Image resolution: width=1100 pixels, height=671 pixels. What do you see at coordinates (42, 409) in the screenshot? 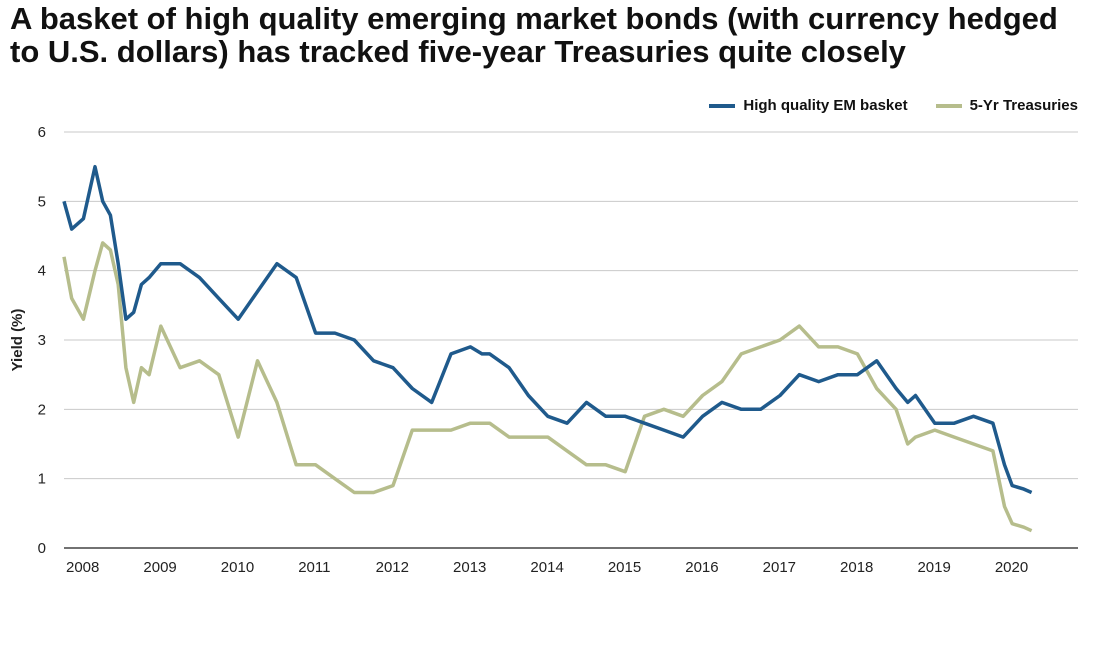
I see `y-tick-label-2: 2` at bounding box center [42, 409].